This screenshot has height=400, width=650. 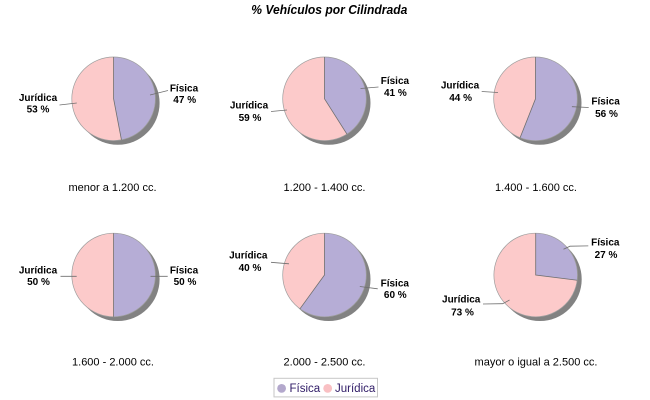 What do you see at coordinates (536, 188) in the screenshot?
I see `svg-text: 1.400 - 1.600 cc.` at bounding box center [536, 188].